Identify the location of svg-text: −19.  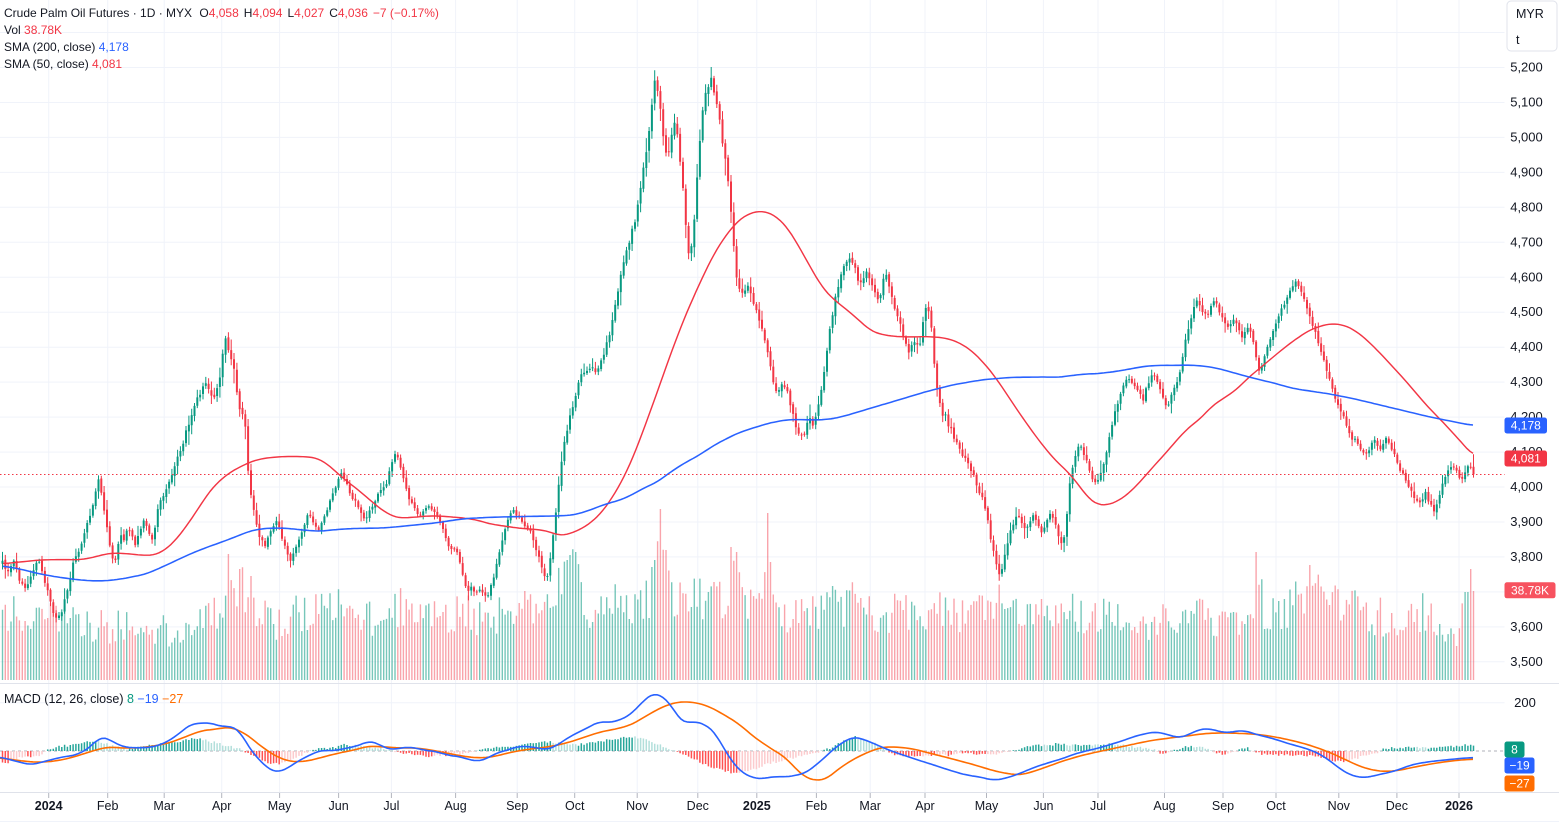
(1519, 766).